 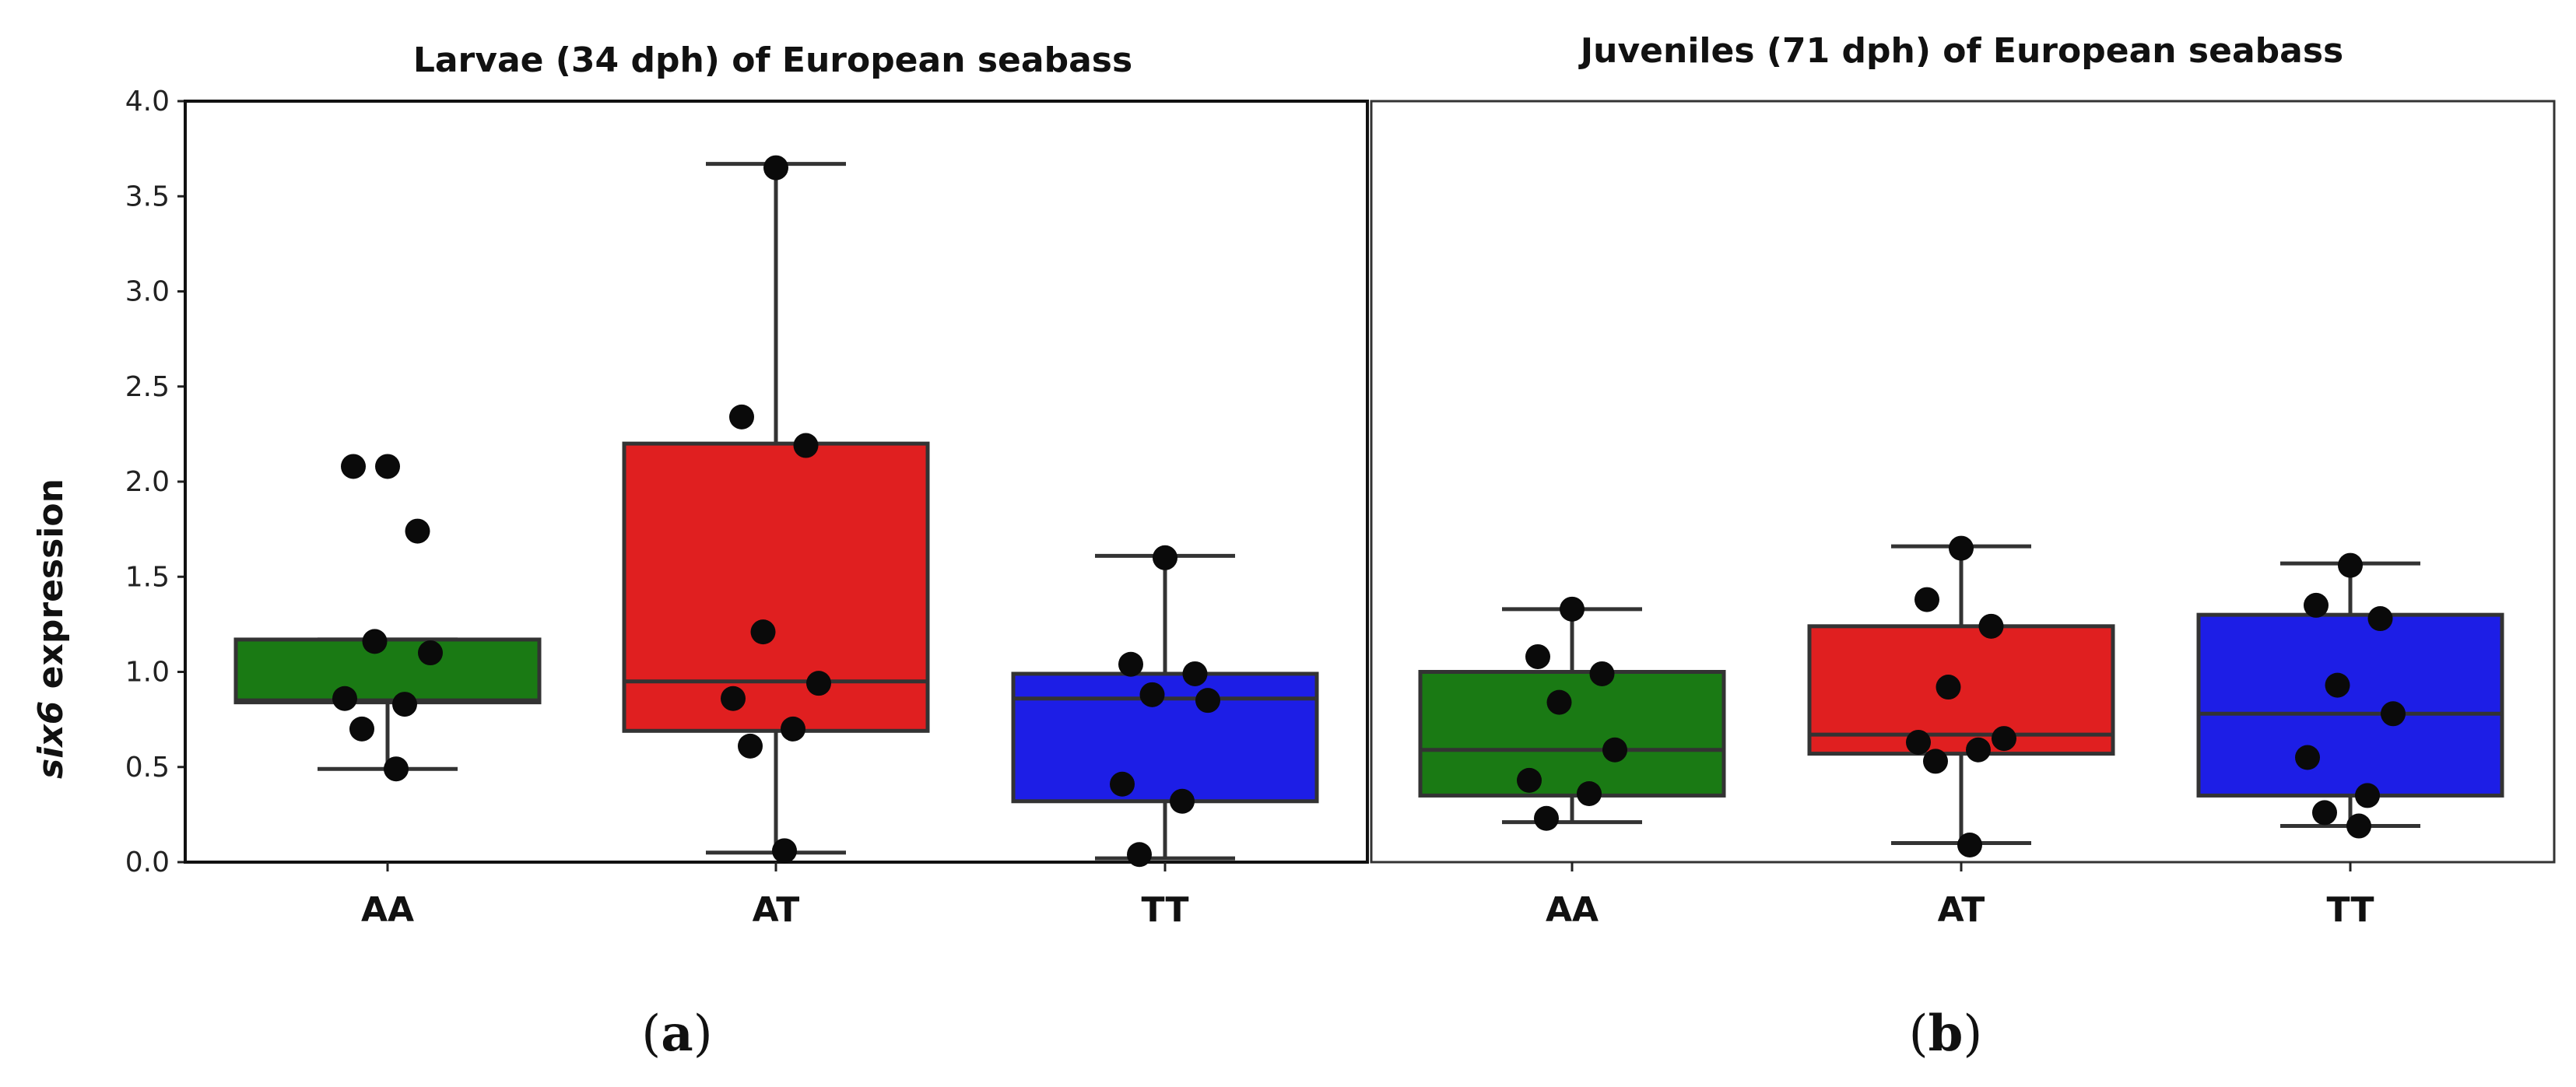 I want to click on panel-a-title: Larvae (34 dph) of European seabass, so click(x=773, y=60).